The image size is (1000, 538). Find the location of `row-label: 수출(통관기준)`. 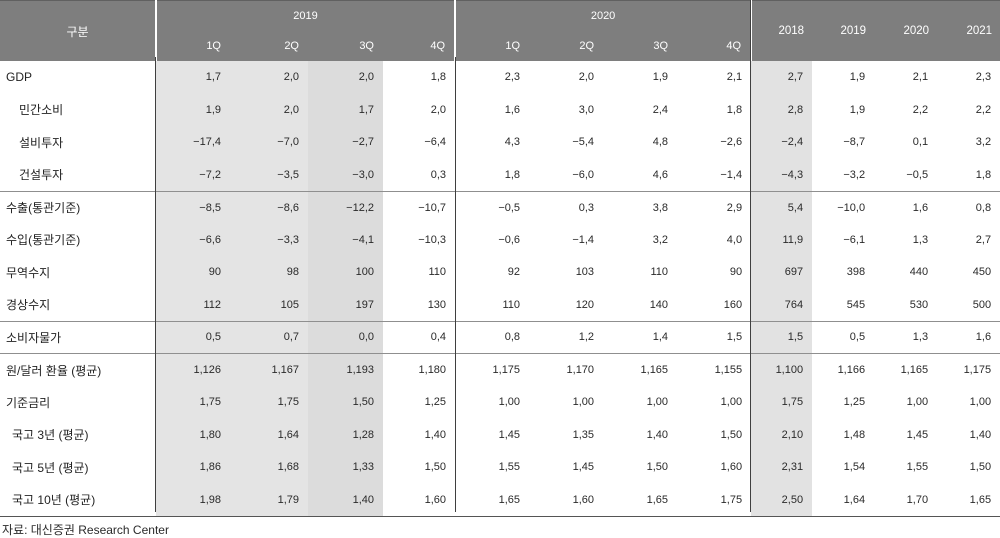

row-label: 수출(통관기준) is located at coordinates (43, 208).